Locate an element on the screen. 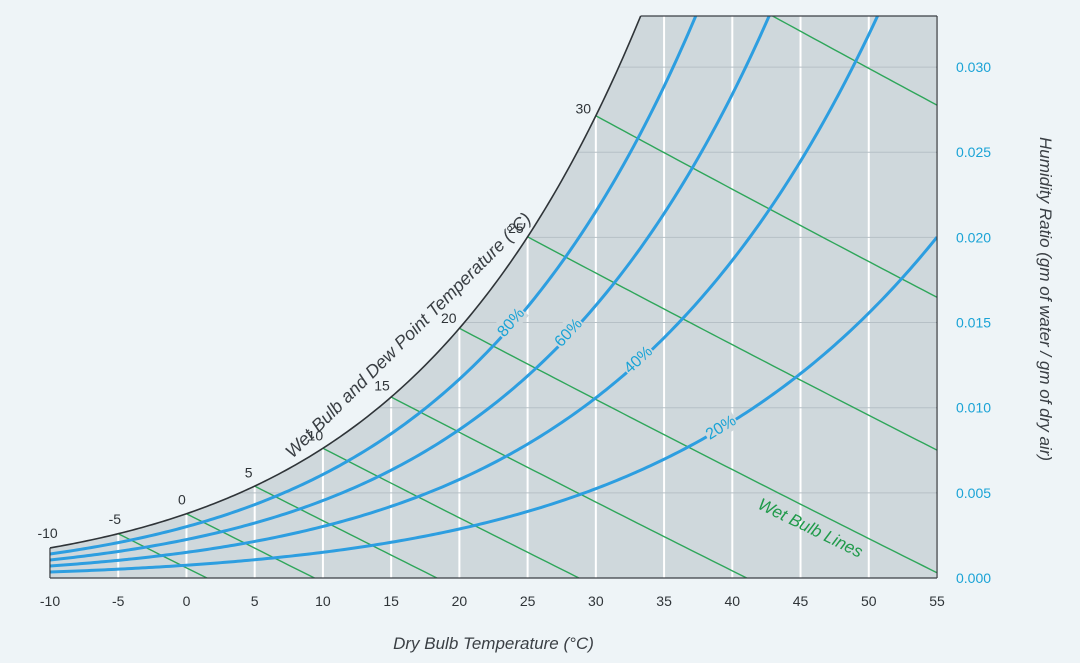  x-tick-label: -5 is located at coordinates (118, 601).